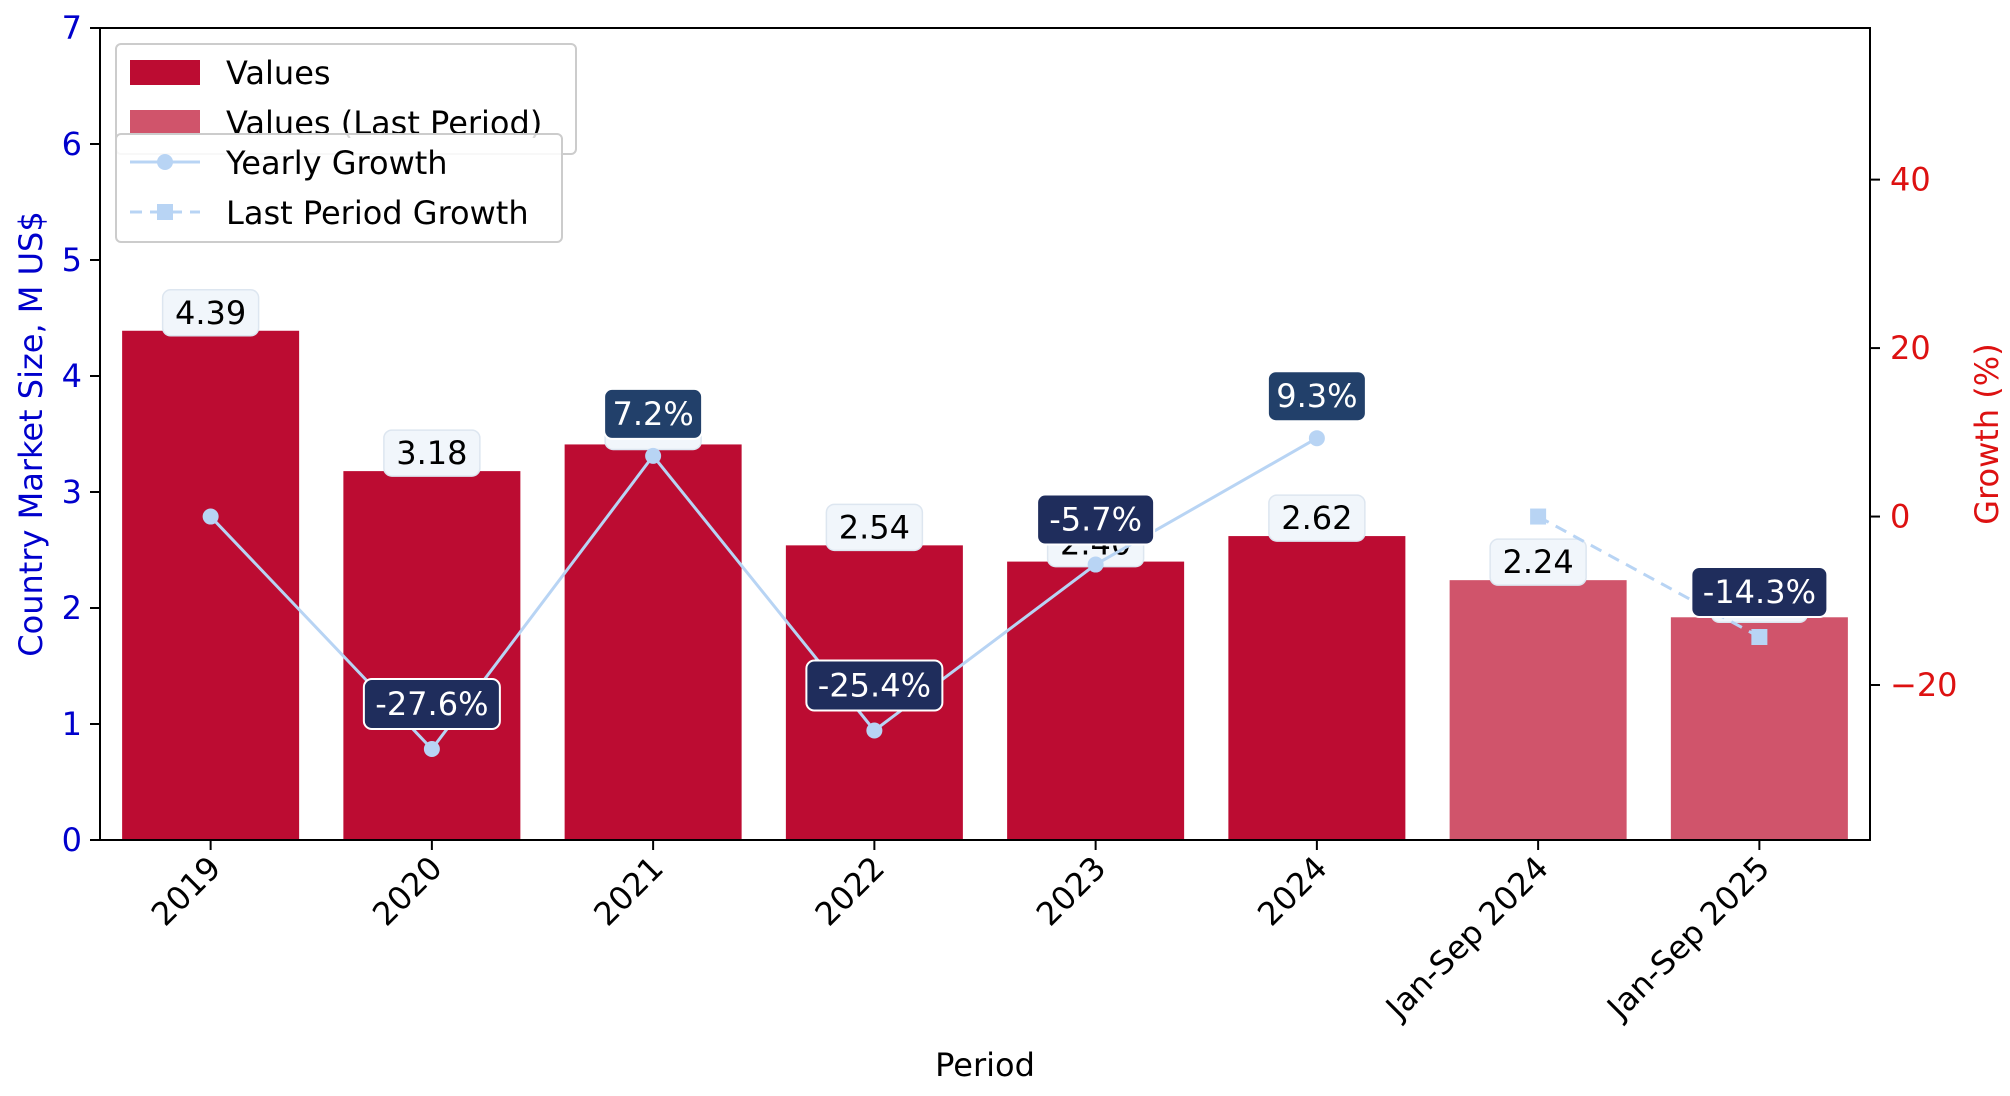 This screenshot has height=1096, width=2010. Describe the element at coordinates (72, 376) in the screenshot. I see `y-tick-label-4: 4` at that location.